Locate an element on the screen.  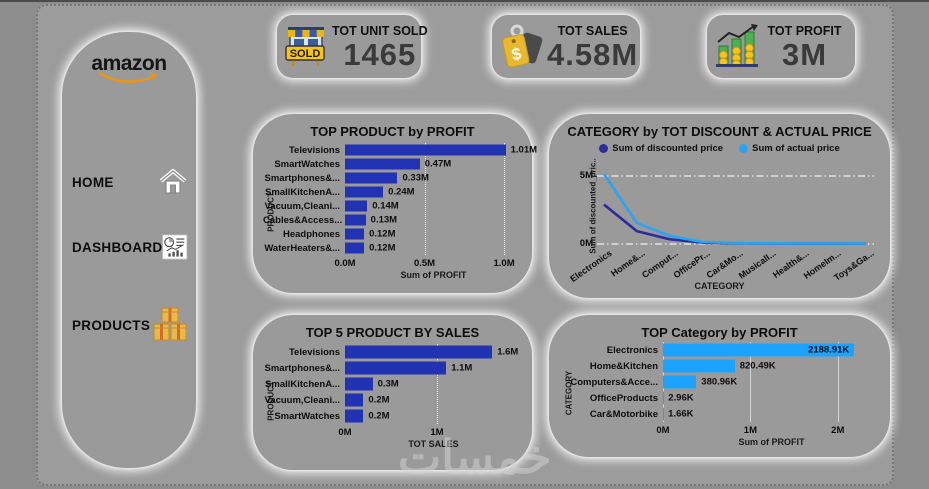
category-label: Televisions is located at coordinates (314, 352).